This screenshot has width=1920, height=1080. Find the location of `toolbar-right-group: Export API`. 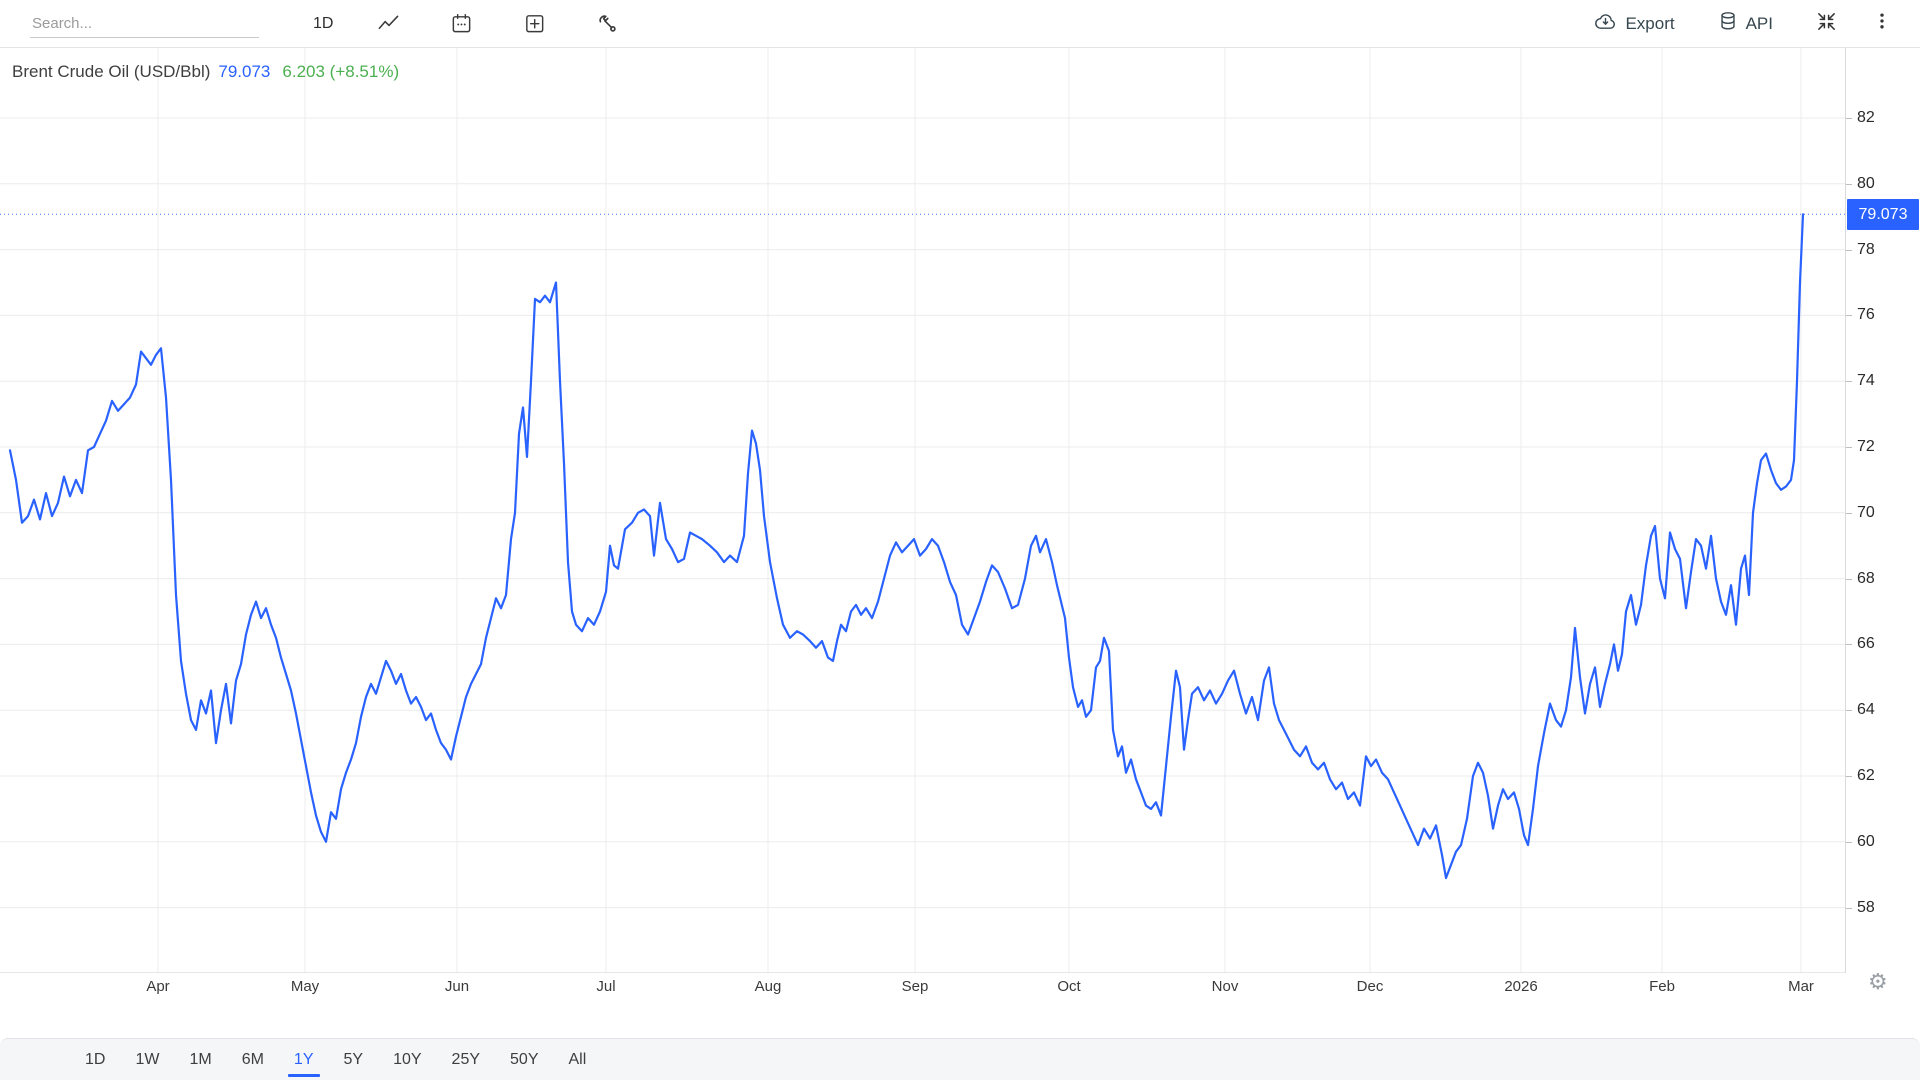

toolbar-right-group: Export API is located at coordinates (1754, 24).